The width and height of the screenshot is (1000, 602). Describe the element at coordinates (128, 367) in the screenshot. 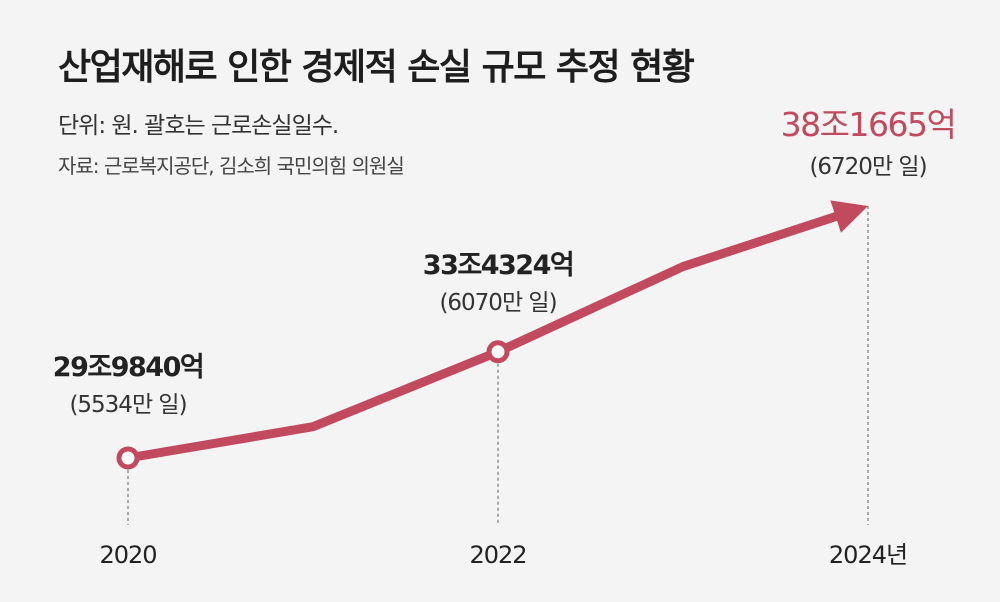

I see `value-label-2020: 29조9840억` at that location.